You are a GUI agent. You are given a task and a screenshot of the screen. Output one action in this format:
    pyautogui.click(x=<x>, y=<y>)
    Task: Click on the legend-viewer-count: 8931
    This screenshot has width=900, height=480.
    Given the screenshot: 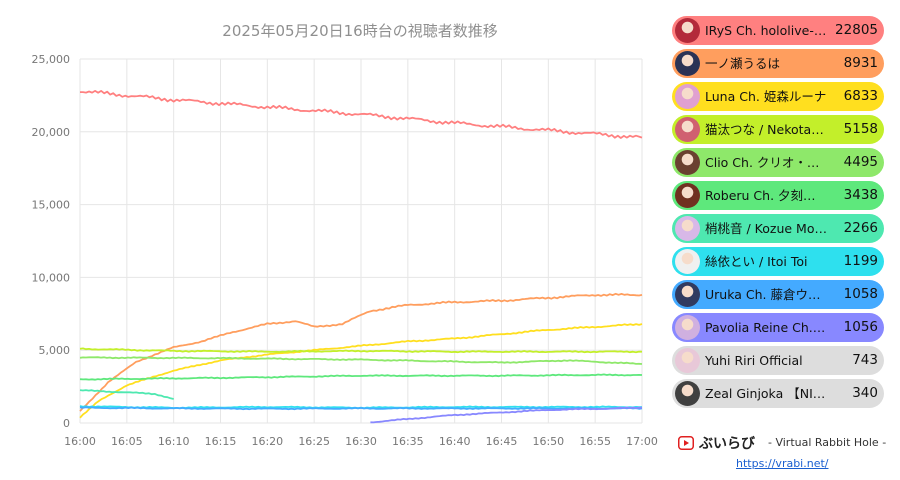 What is the action you would take?
    pyautogui.click(x=860, y=63)
    